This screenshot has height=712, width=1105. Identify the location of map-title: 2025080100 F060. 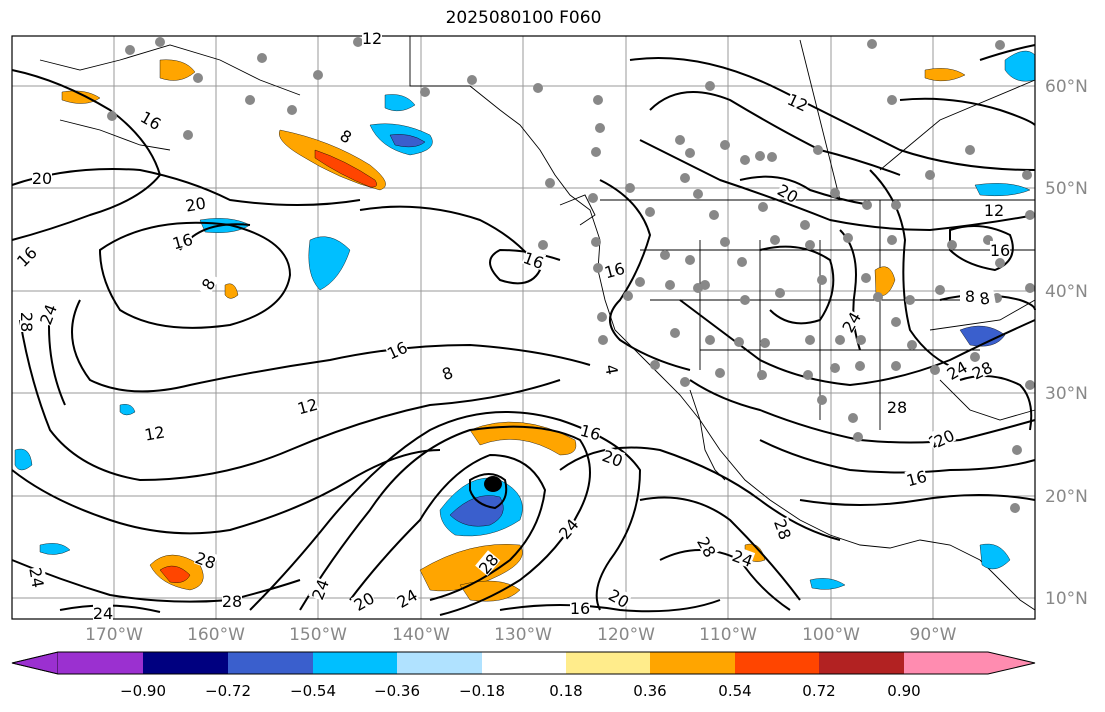
(523, 18).